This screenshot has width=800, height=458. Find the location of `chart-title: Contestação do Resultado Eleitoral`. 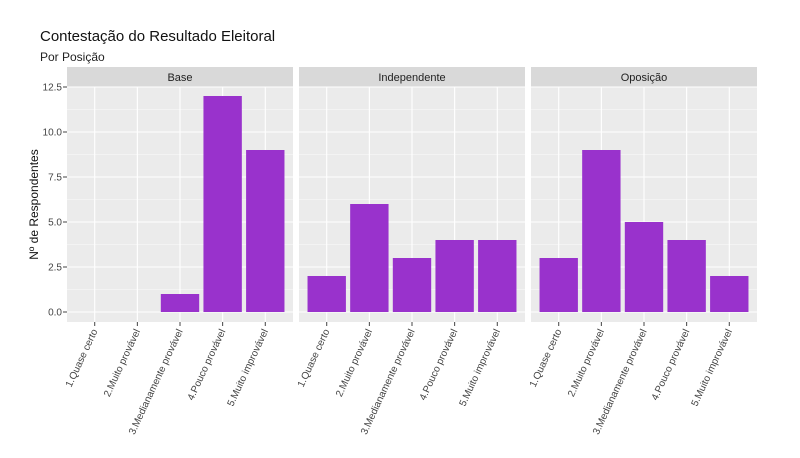

chart-title: Contestação do Resultado Eleitoral is located at coordinates (158, 36).